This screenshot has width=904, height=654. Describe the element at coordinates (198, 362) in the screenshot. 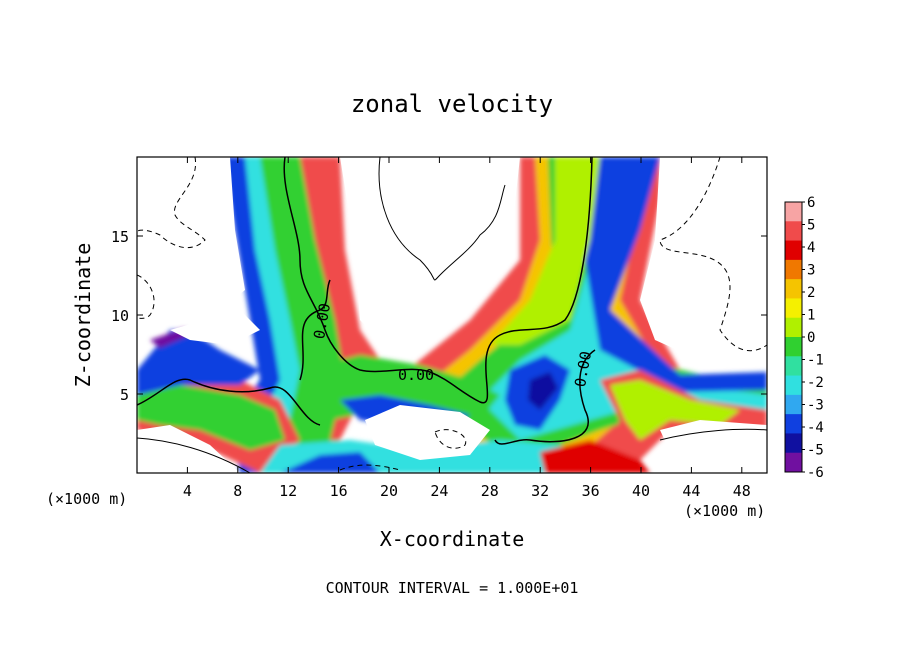

I see `left-edge-blue` at that location.